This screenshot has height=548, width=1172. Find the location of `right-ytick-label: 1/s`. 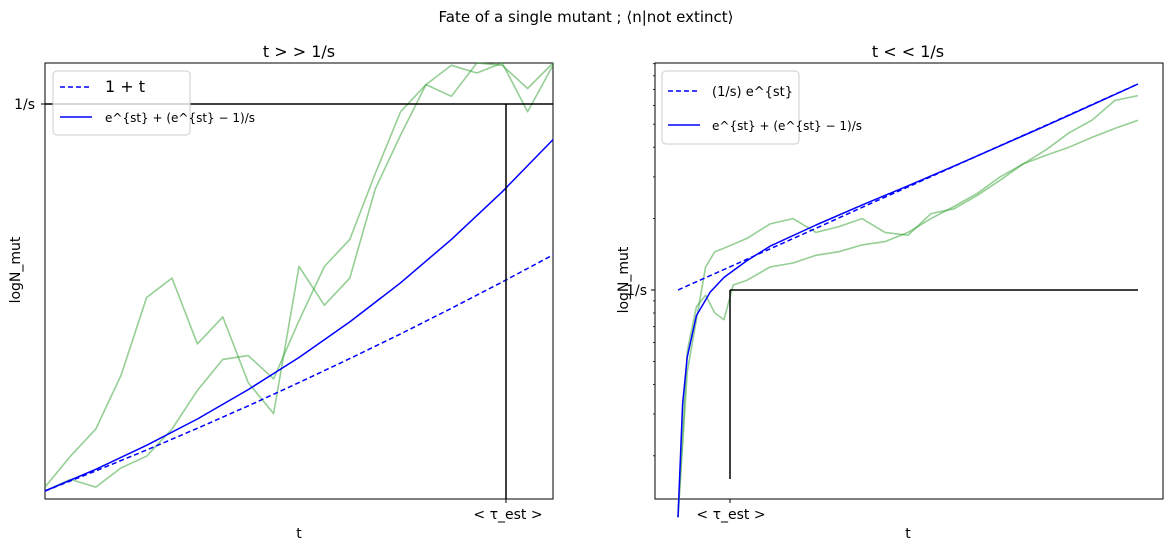

right-ytick-label: 1/s is located at coordinates (636, 291).